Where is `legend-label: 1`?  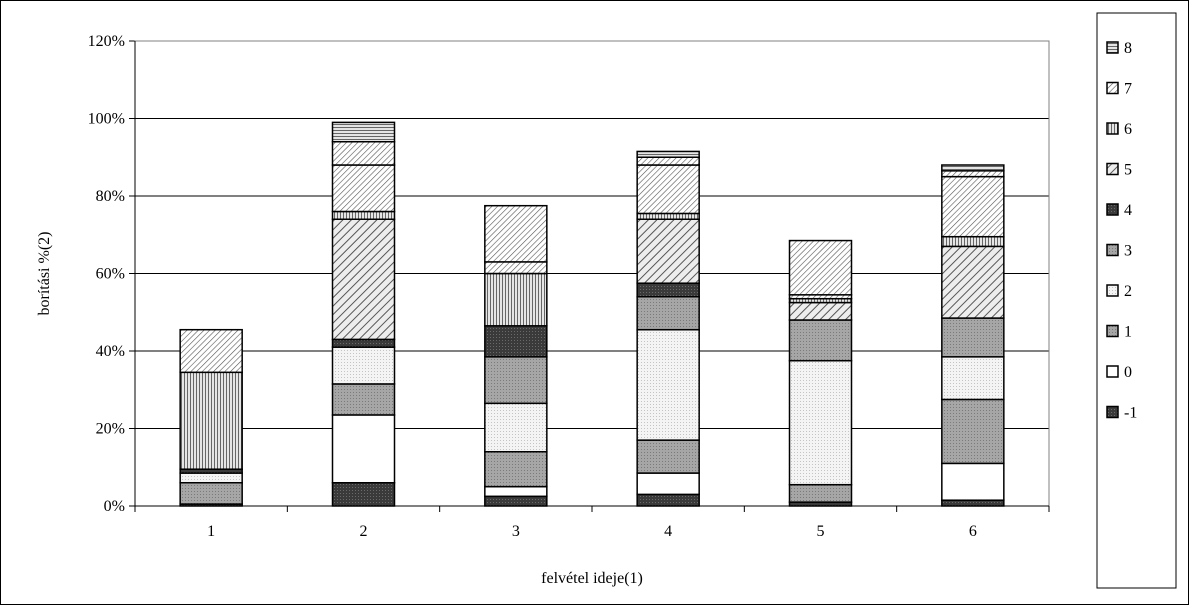
legend-label: 1 is located at coordinates (1128, 332).